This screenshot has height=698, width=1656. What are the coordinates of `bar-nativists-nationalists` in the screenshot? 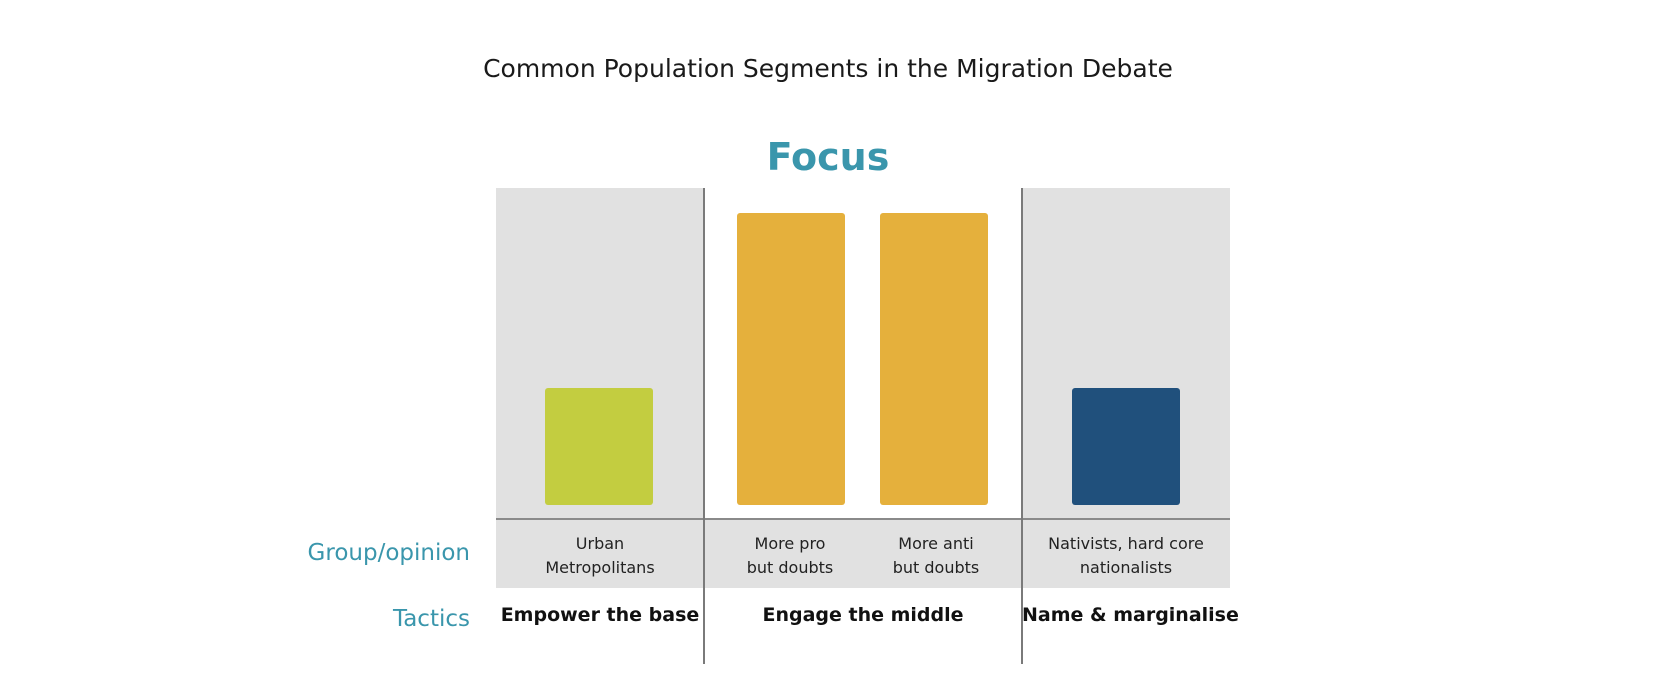 It's located at (1126, 446).